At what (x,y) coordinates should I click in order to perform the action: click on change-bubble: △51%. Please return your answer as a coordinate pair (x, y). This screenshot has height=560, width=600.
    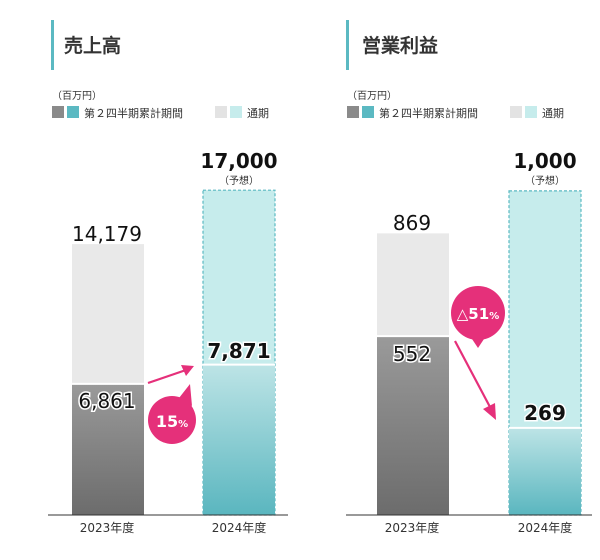
    Looking at the image, I should click on (478, 317).